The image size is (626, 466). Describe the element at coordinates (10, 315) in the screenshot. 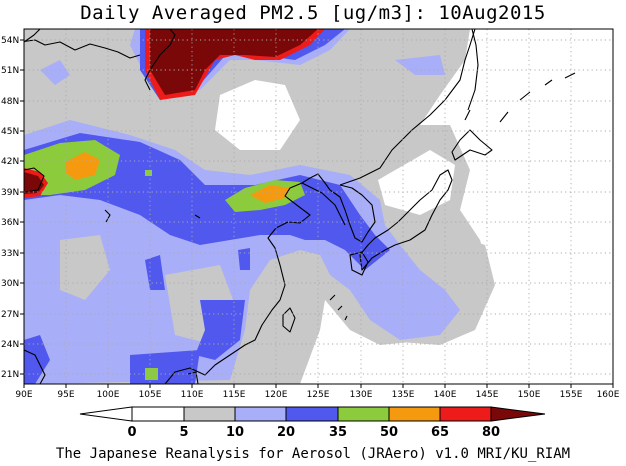

I see `lat-label: 27N` at that location.